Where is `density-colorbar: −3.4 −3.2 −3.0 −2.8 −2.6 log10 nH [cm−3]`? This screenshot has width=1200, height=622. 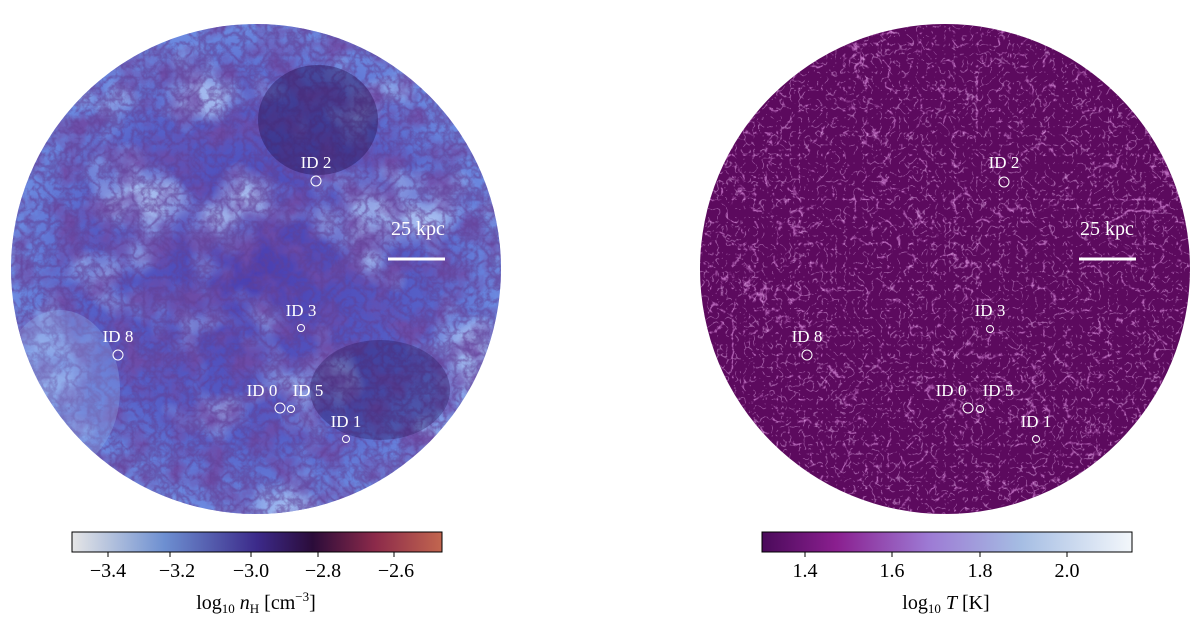
density-colorbar: −3.4 −3.2 −3.0 −2.8 −2.6 log10 nH [cm−3] is located at coordinates (257, 573).